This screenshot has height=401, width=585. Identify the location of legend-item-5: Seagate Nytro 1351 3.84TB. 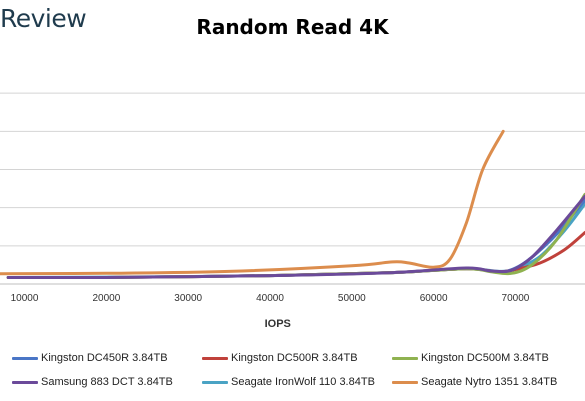
(474, 382).